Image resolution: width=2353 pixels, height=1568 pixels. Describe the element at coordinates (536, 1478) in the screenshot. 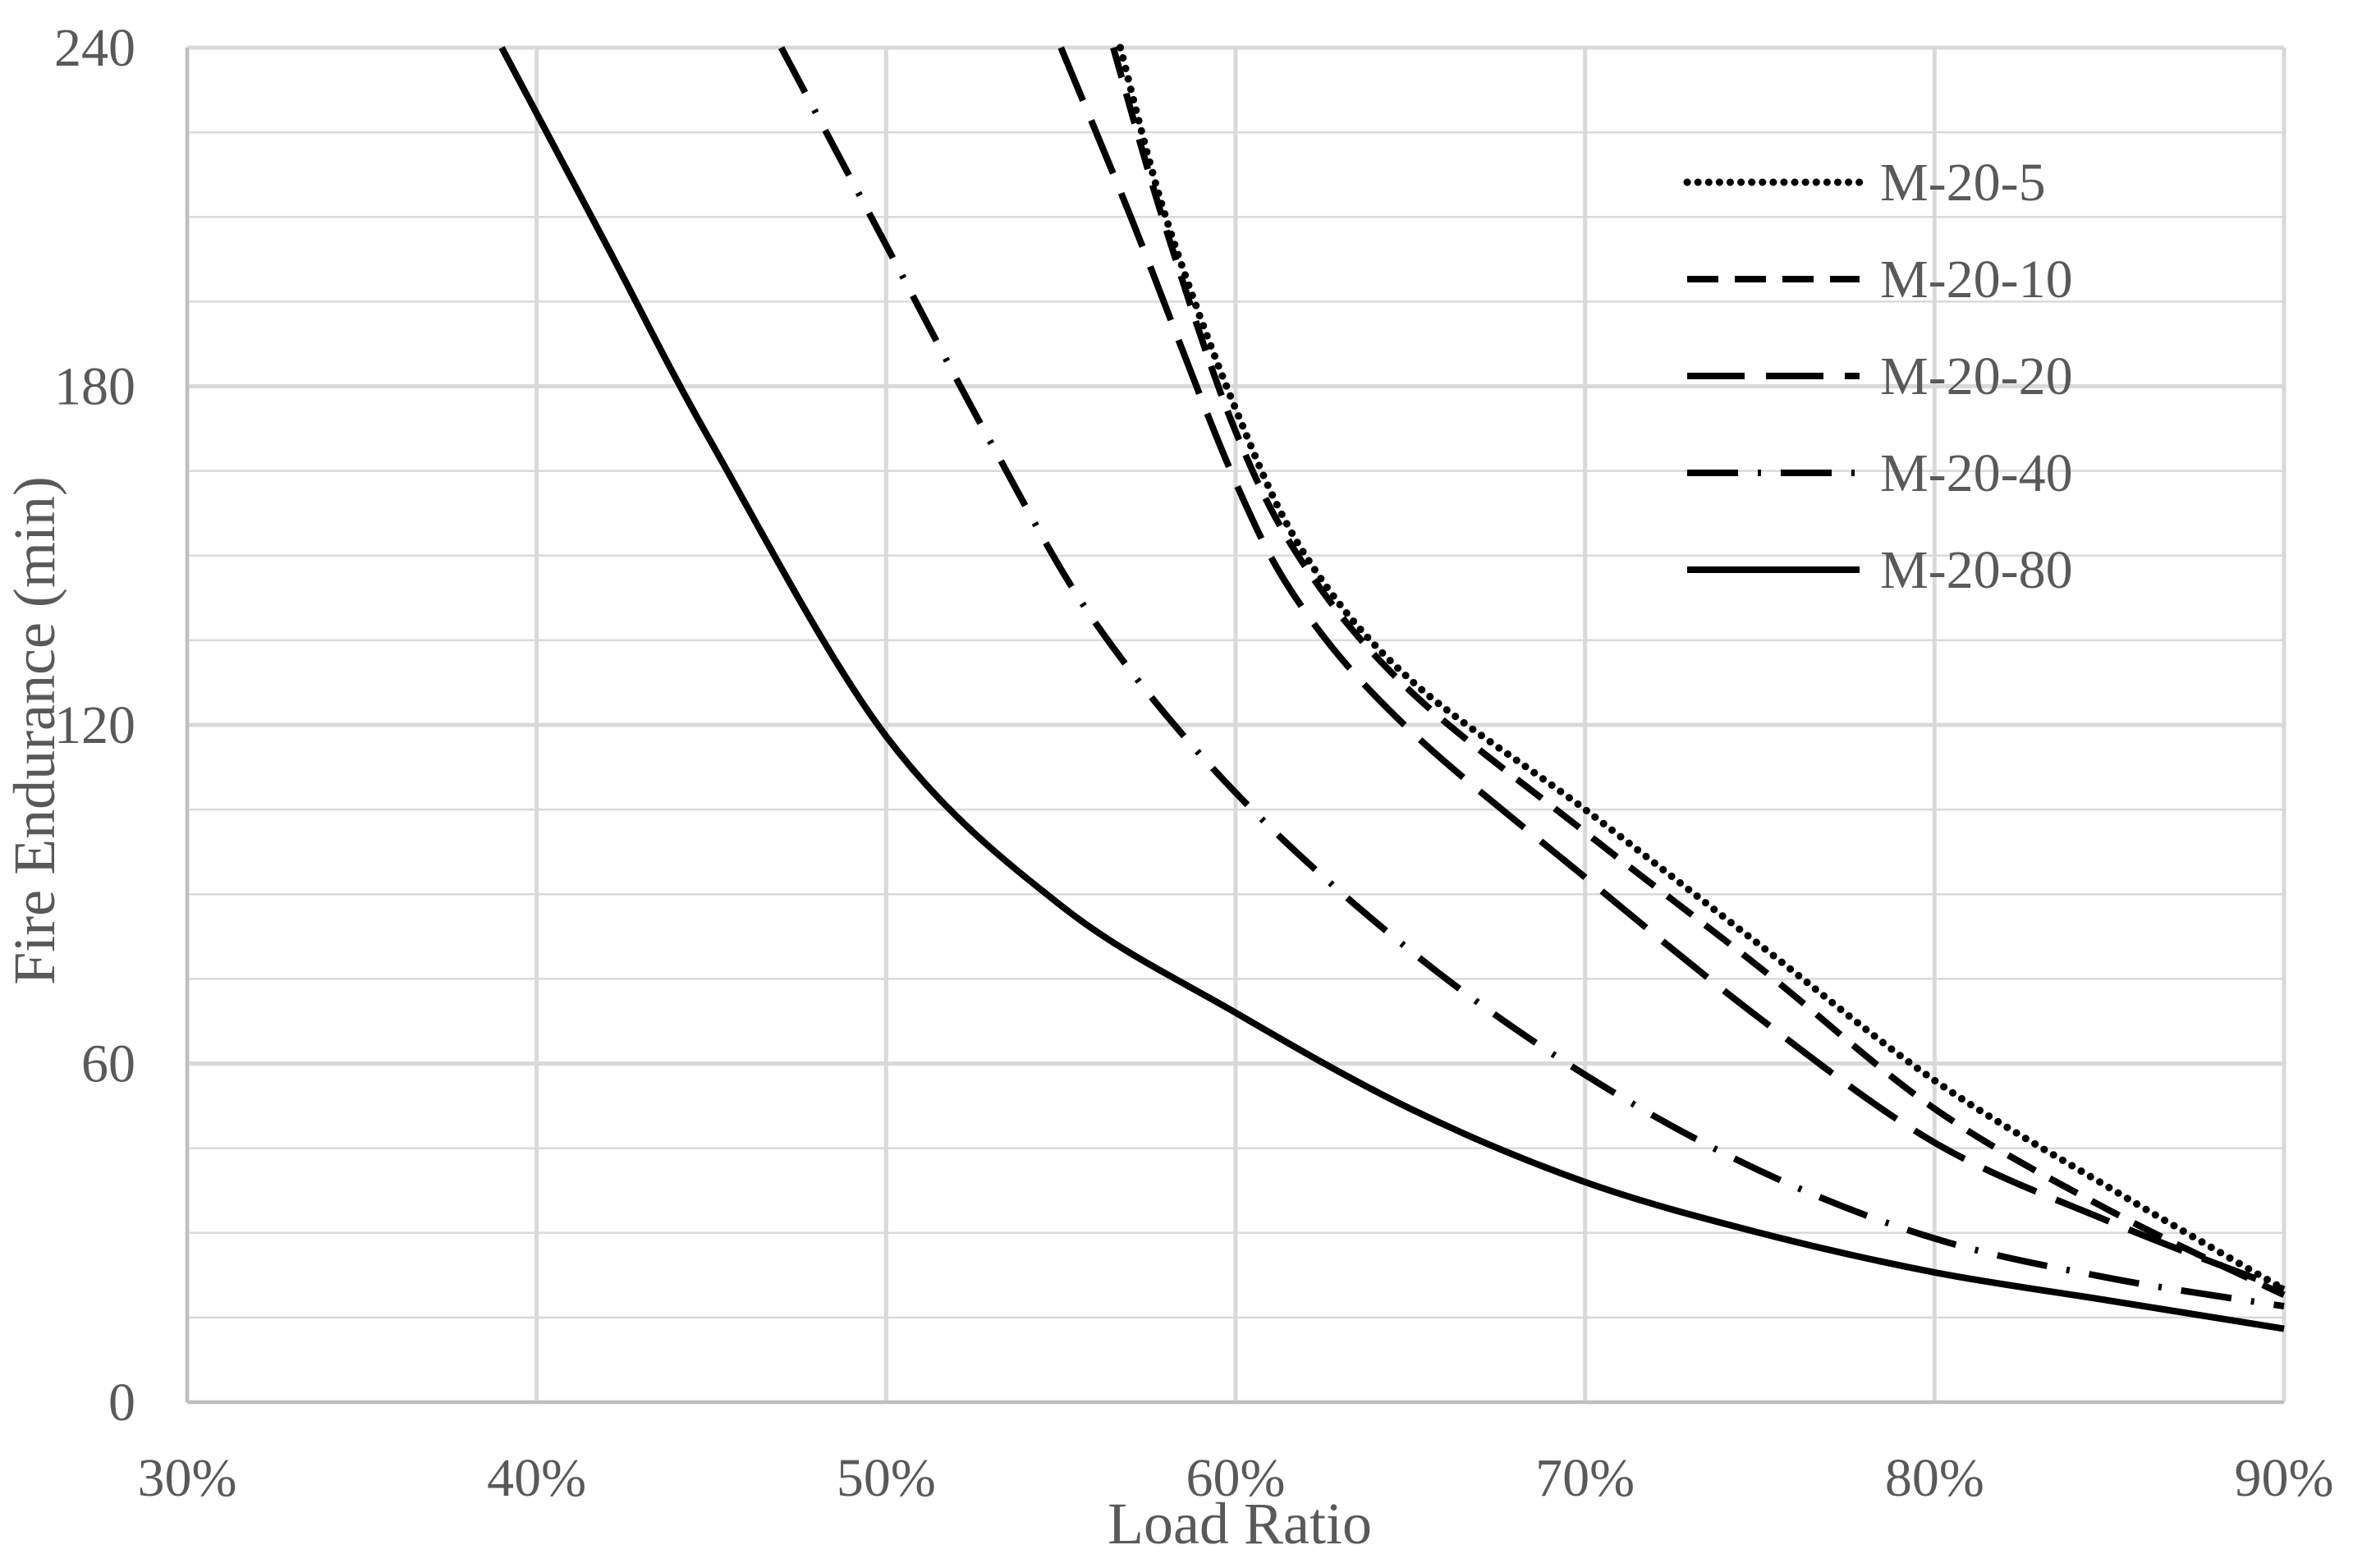

I see `x-tick-label: 40%` at that location.